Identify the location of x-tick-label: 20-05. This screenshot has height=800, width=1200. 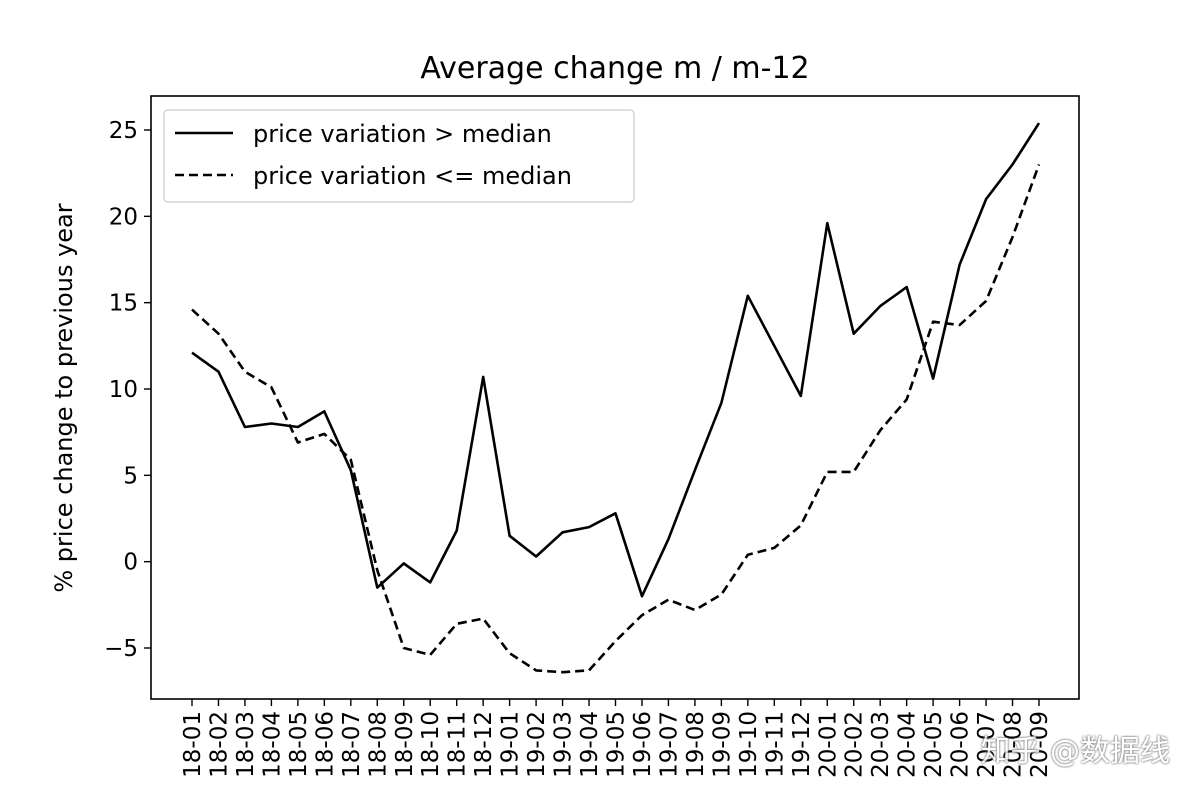
(934, 744).